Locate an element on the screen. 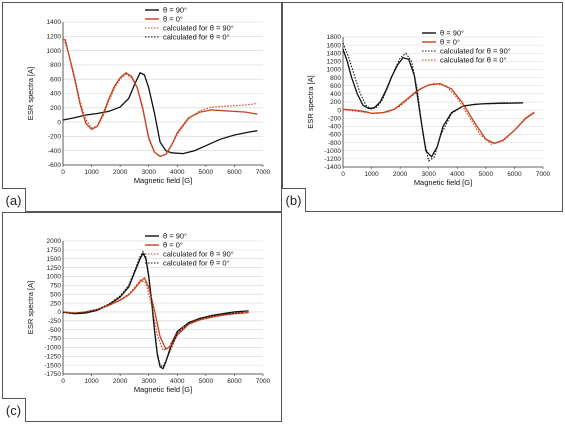  panel-b-tag: (b) is located at coordinates (294, 200).